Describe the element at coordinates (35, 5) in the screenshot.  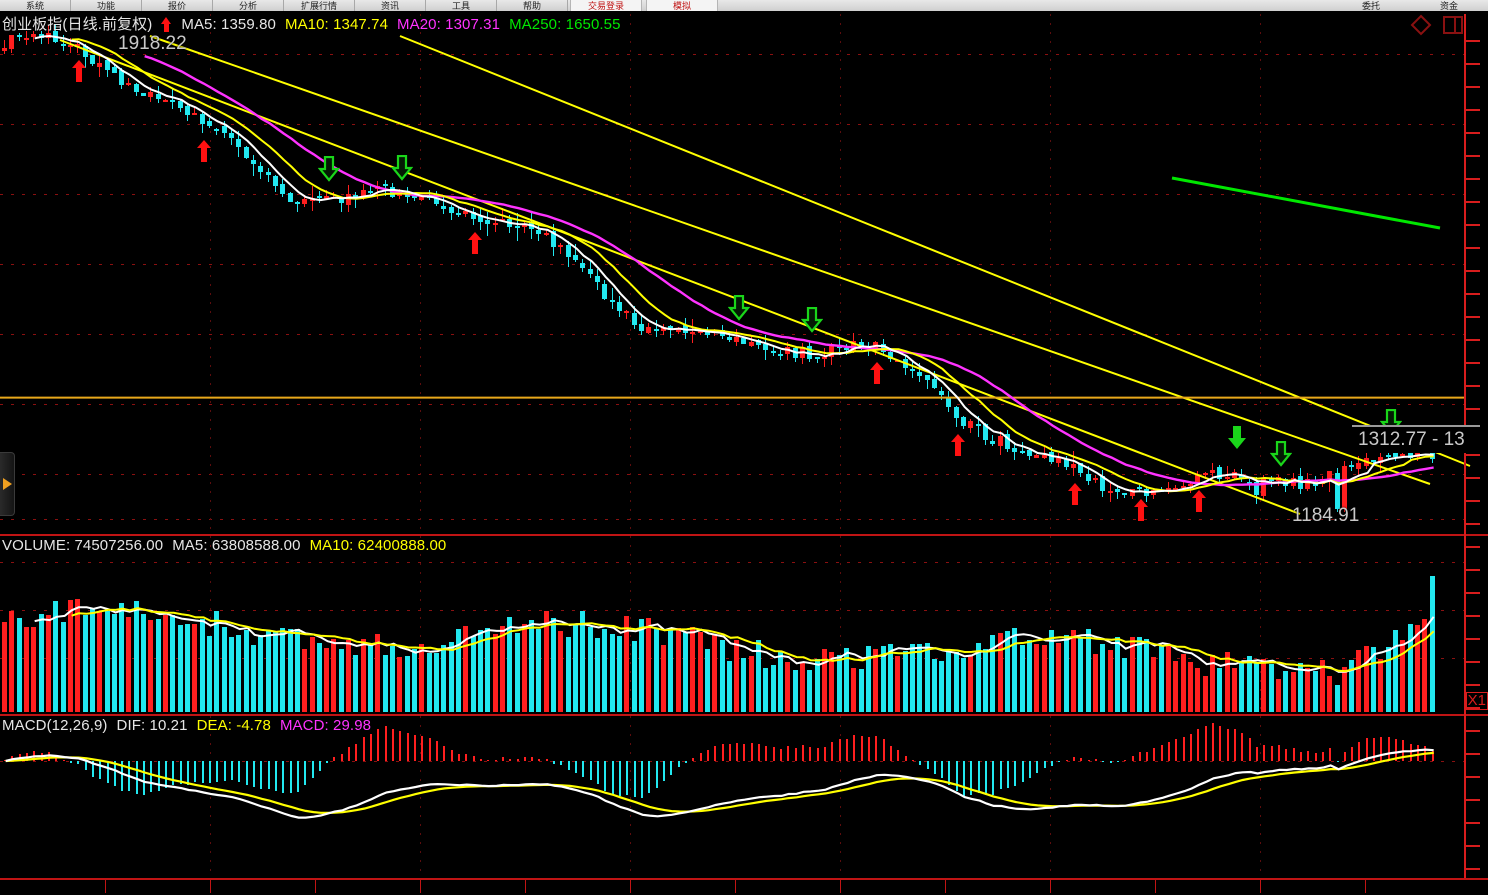
I see `menu-item-system: 系统` at that location.